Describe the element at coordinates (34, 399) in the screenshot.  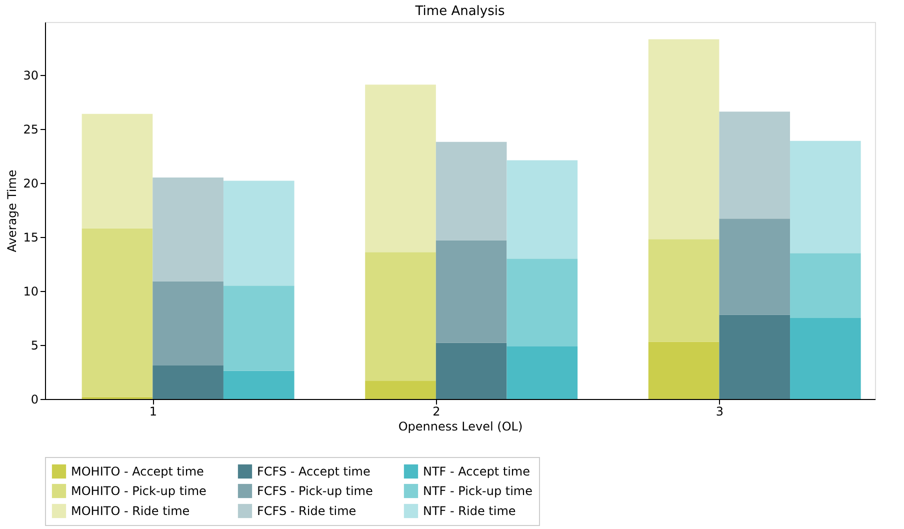
I see `y-tick-label: 0` at that location.